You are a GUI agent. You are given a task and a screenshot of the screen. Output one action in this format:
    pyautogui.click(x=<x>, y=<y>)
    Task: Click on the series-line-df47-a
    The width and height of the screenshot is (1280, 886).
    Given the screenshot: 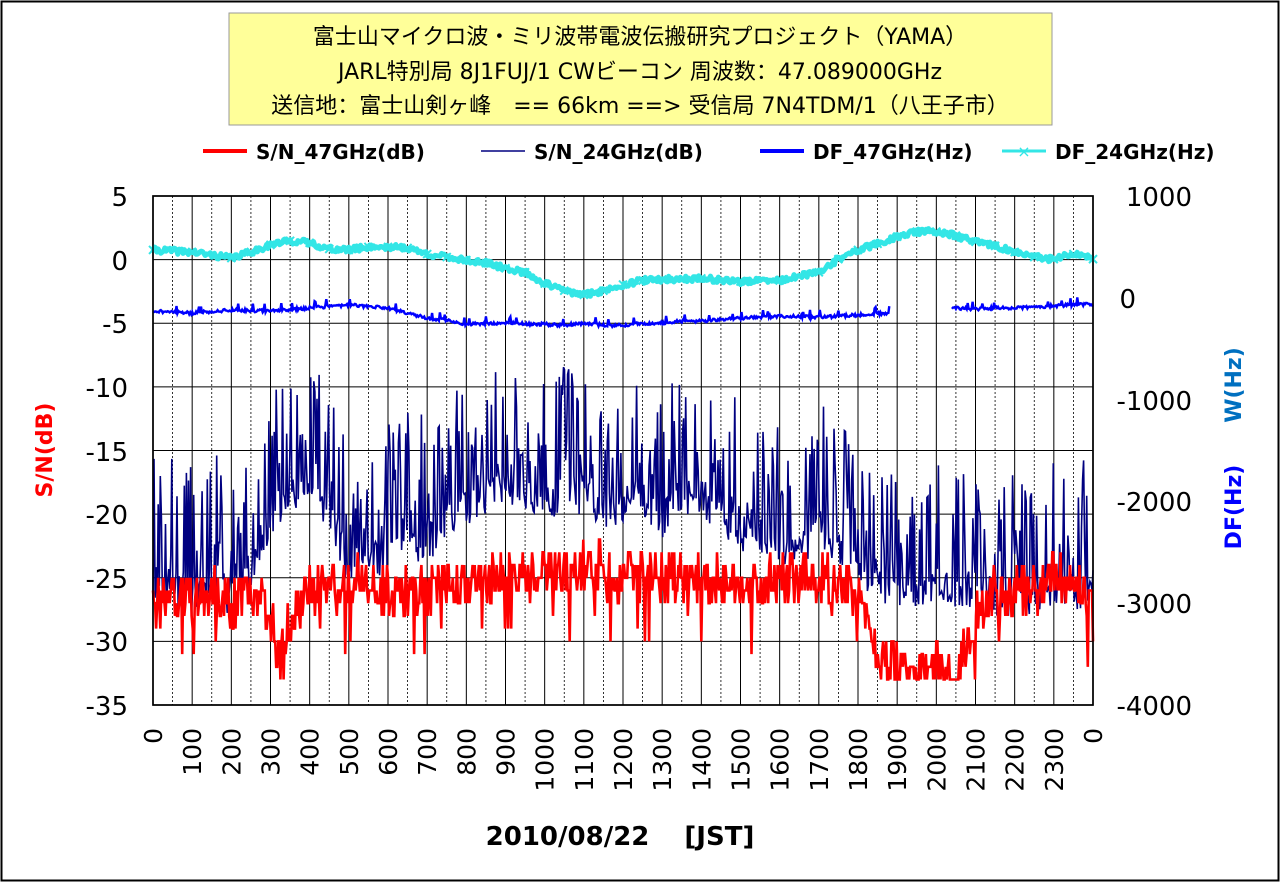 What is the action you would take?
    pyautogui.click(x=521, y=314)
    